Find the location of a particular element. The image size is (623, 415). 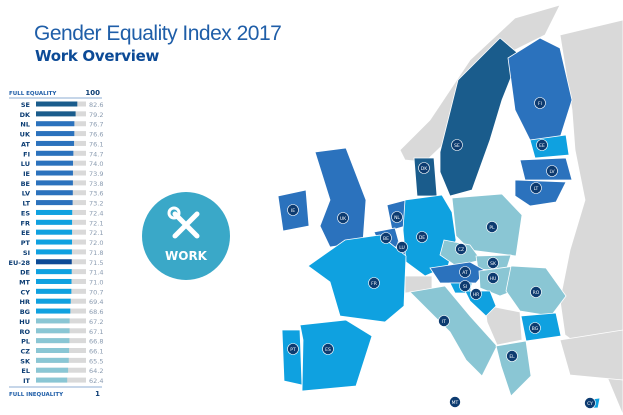

bar-label: HU is located at coordinates (24, 322).